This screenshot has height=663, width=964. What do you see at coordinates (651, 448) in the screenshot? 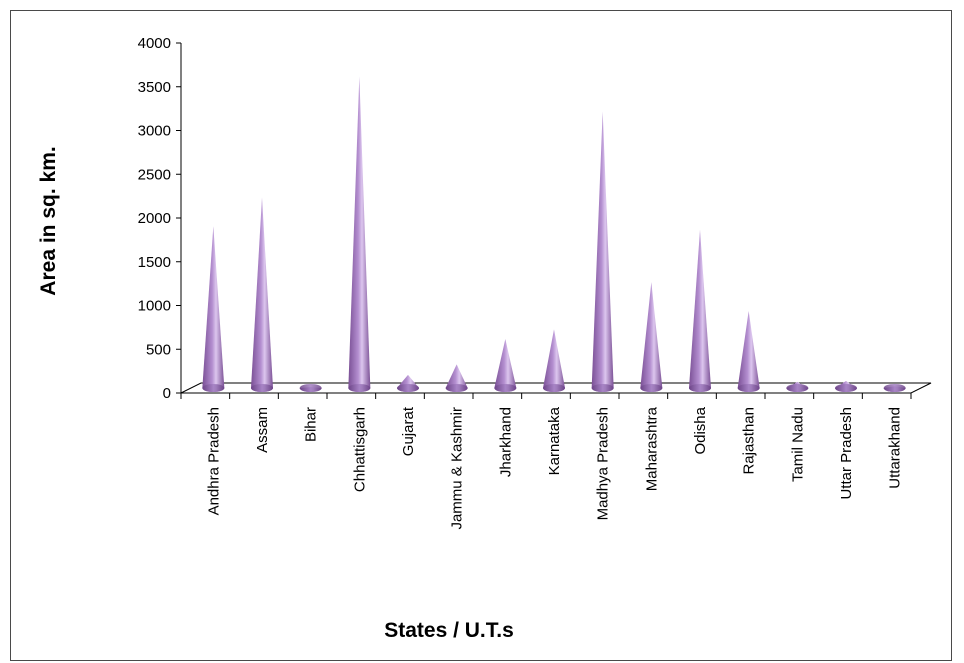
I see `category-label: Maharashtra` at bounding box center [651, 448].